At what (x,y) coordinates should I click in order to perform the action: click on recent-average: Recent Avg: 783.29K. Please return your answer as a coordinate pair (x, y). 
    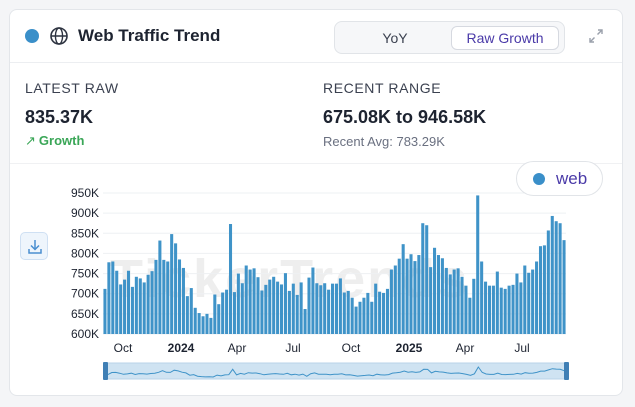
    Looking at the image, I should click on (384, 141).